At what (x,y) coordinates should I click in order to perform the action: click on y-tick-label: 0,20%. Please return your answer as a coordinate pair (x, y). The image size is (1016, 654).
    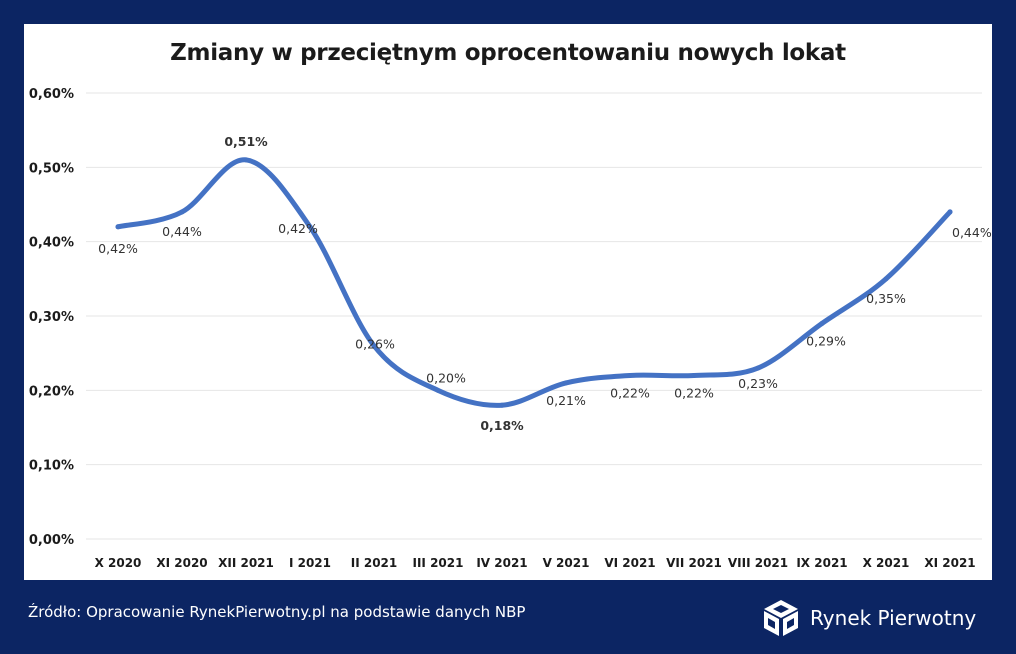
    Looking at the image, I should click on (51, 391).